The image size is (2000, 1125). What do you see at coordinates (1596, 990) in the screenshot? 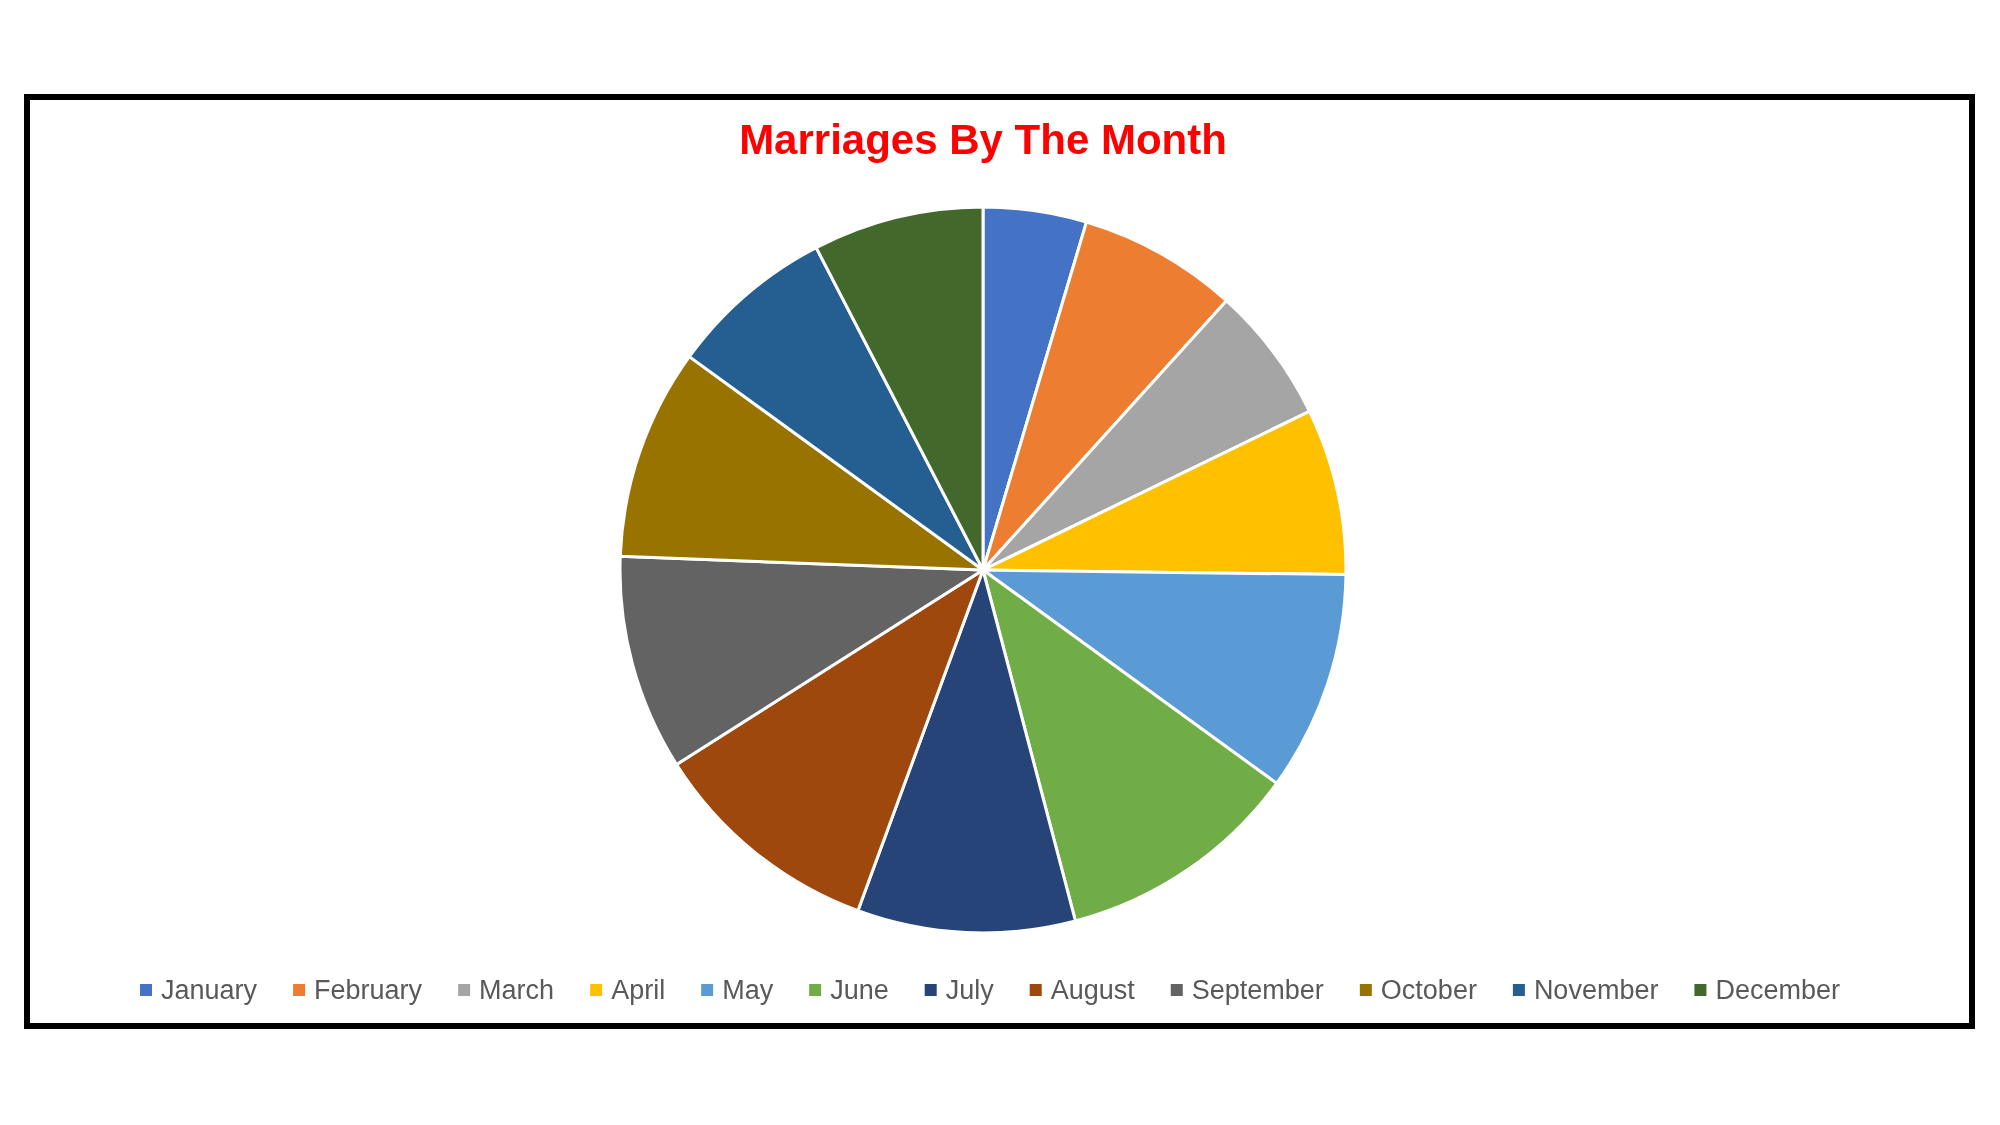
I see `legend-label: November` at bounding box center [1596, 990].